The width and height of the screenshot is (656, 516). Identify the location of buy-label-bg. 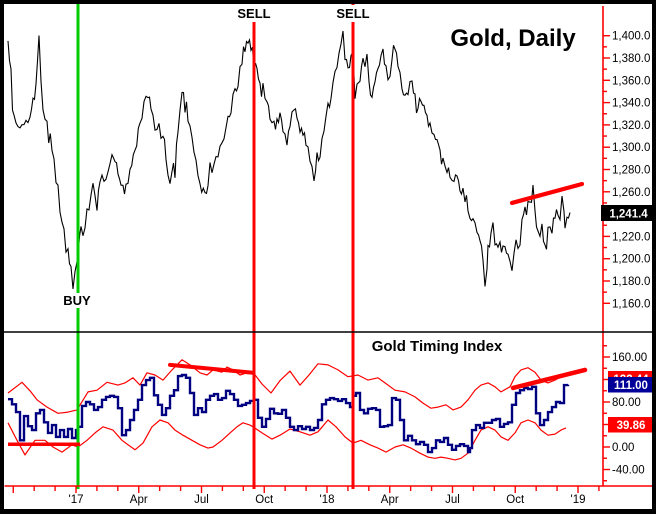
(77, 300).